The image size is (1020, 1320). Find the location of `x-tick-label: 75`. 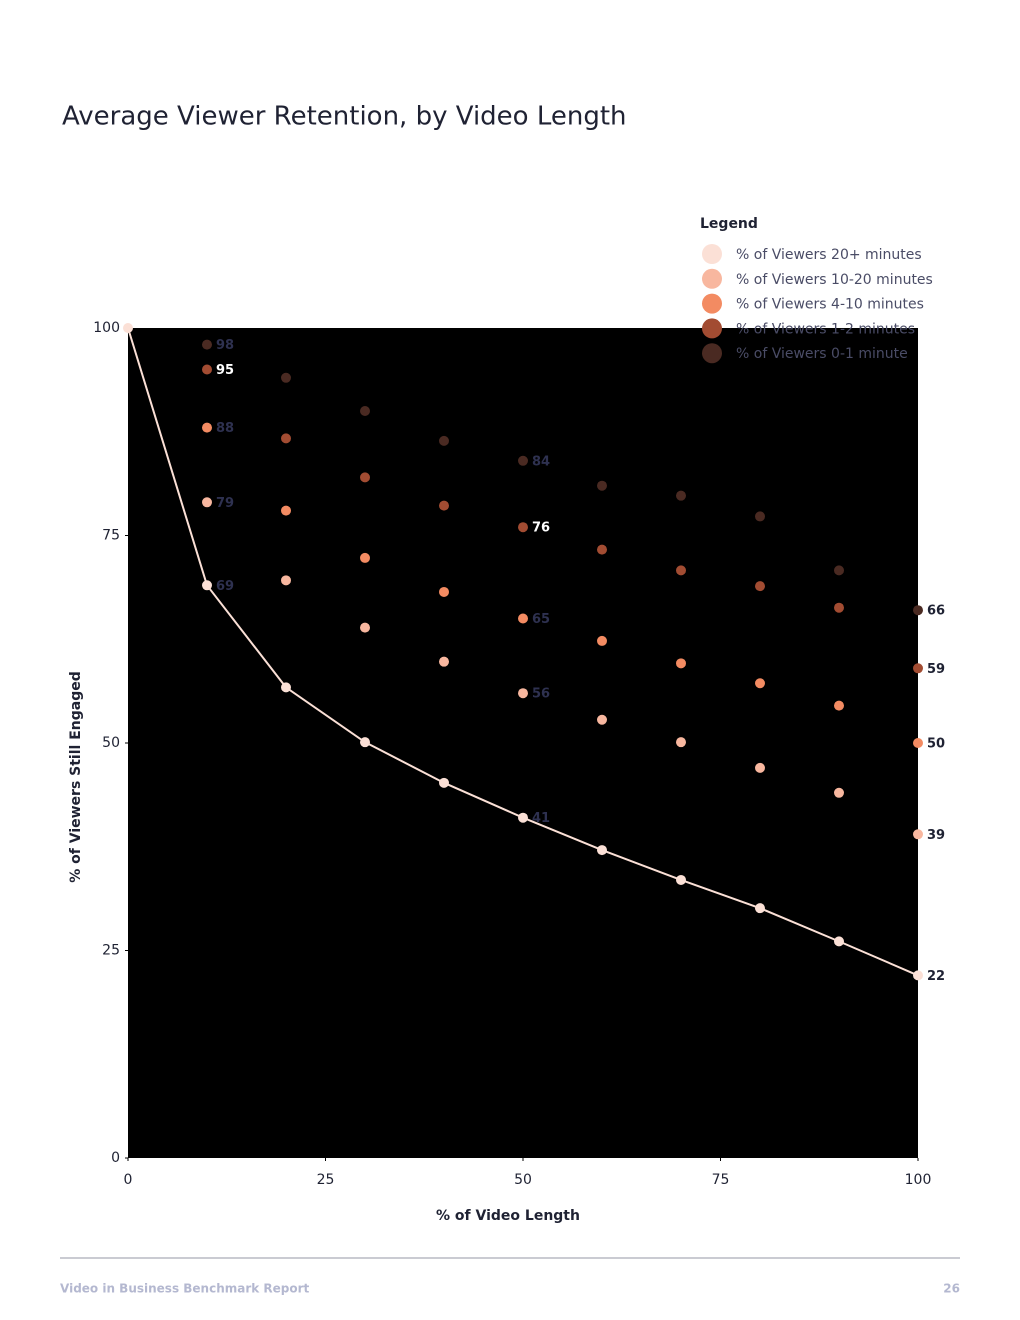

x-tick-label: 75 is located at coordinates (721, 1180).